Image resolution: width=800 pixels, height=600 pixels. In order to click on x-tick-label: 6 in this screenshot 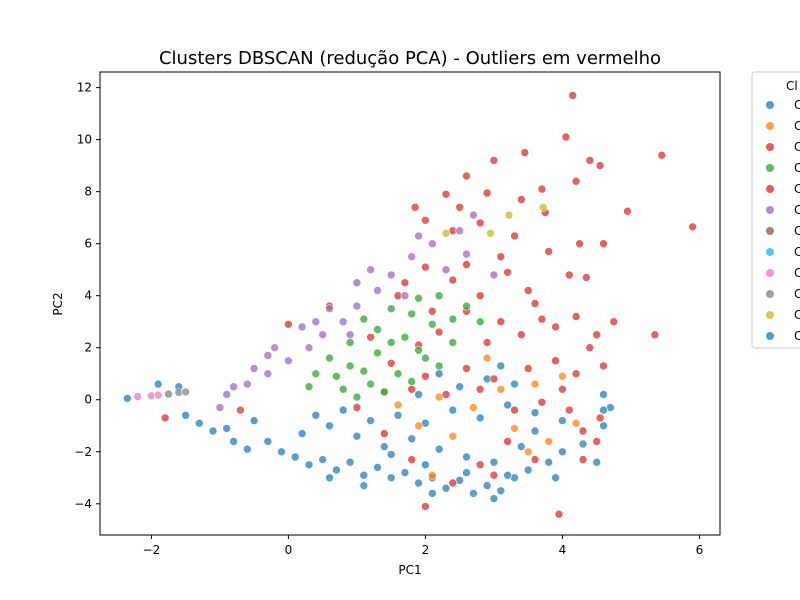, I will do `click(700, 550)`.